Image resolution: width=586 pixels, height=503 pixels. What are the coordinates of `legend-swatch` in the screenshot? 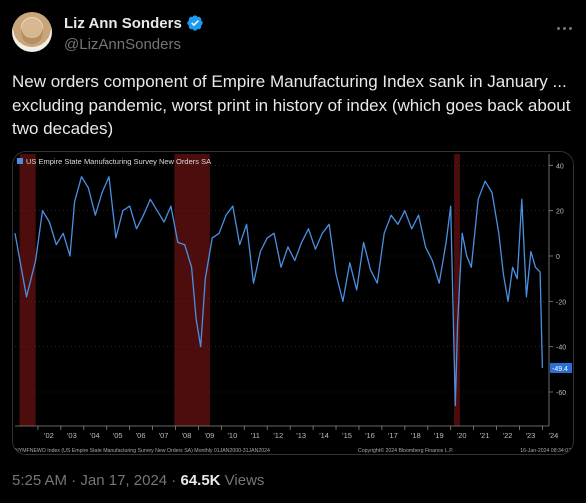 It's located at (20, 161).